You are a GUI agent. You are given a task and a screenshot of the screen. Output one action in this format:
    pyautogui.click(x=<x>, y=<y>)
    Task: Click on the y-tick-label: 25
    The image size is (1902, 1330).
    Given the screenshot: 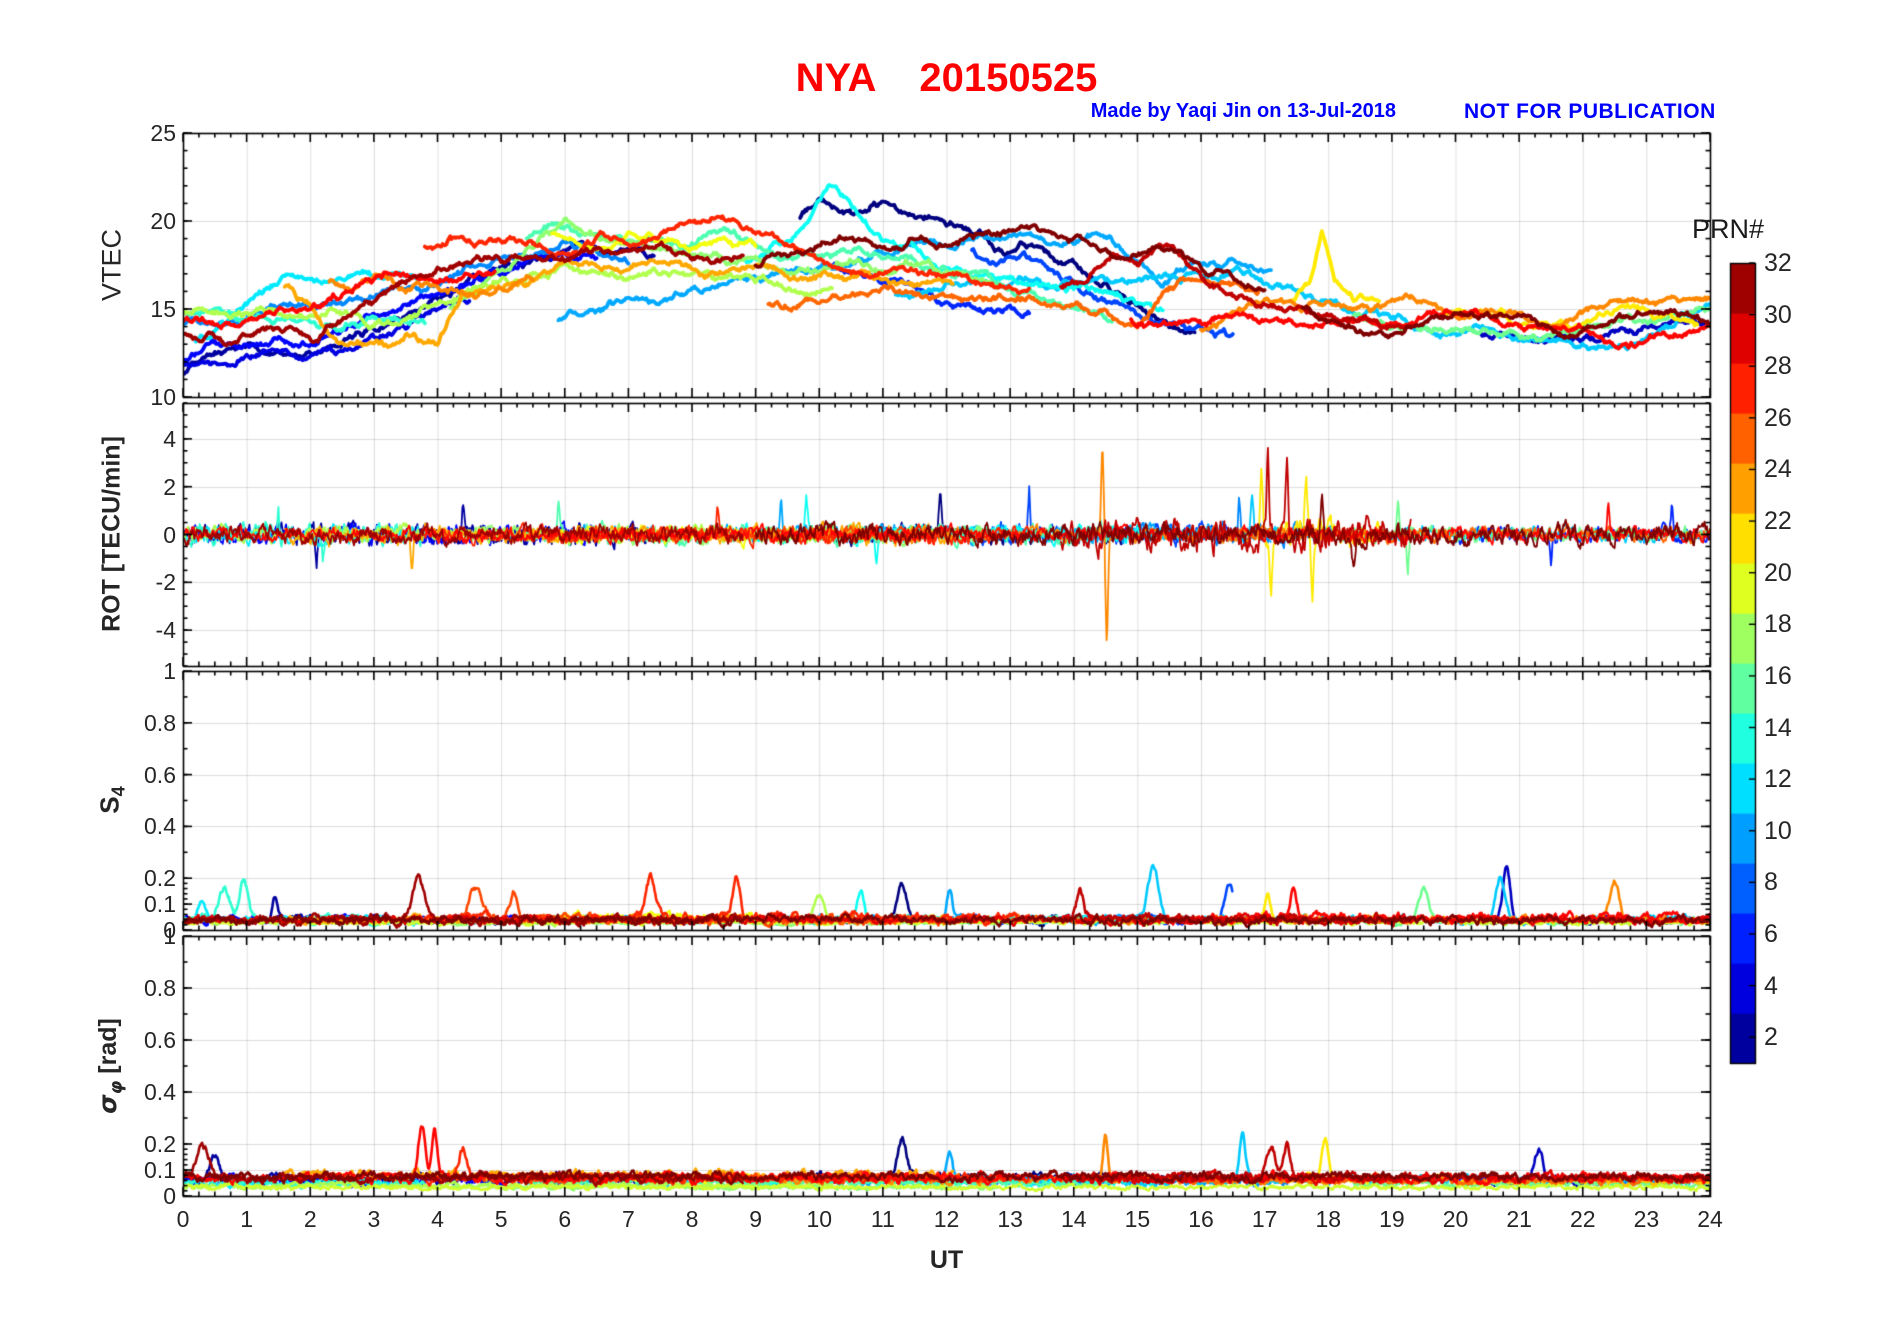 What is the action you would take?
    pyautogui.click(x=163, y=133)
    